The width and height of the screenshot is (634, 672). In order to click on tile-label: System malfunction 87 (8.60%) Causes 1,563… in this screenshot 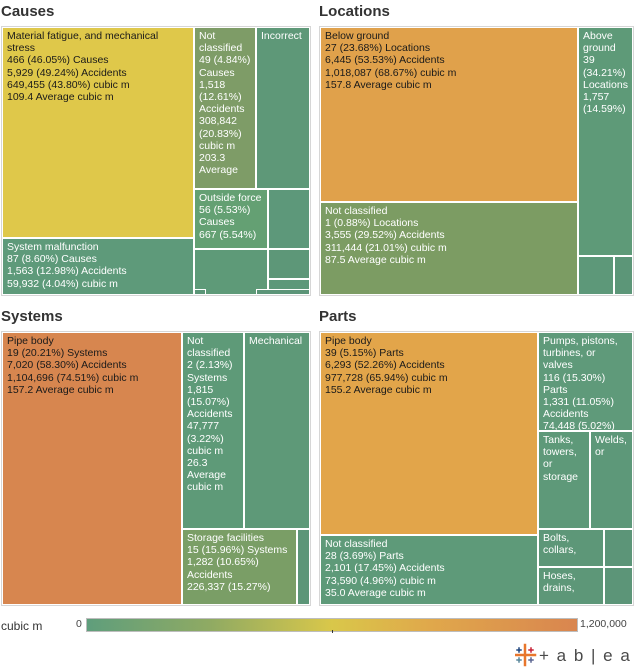, I will do `click(98, 265)`.